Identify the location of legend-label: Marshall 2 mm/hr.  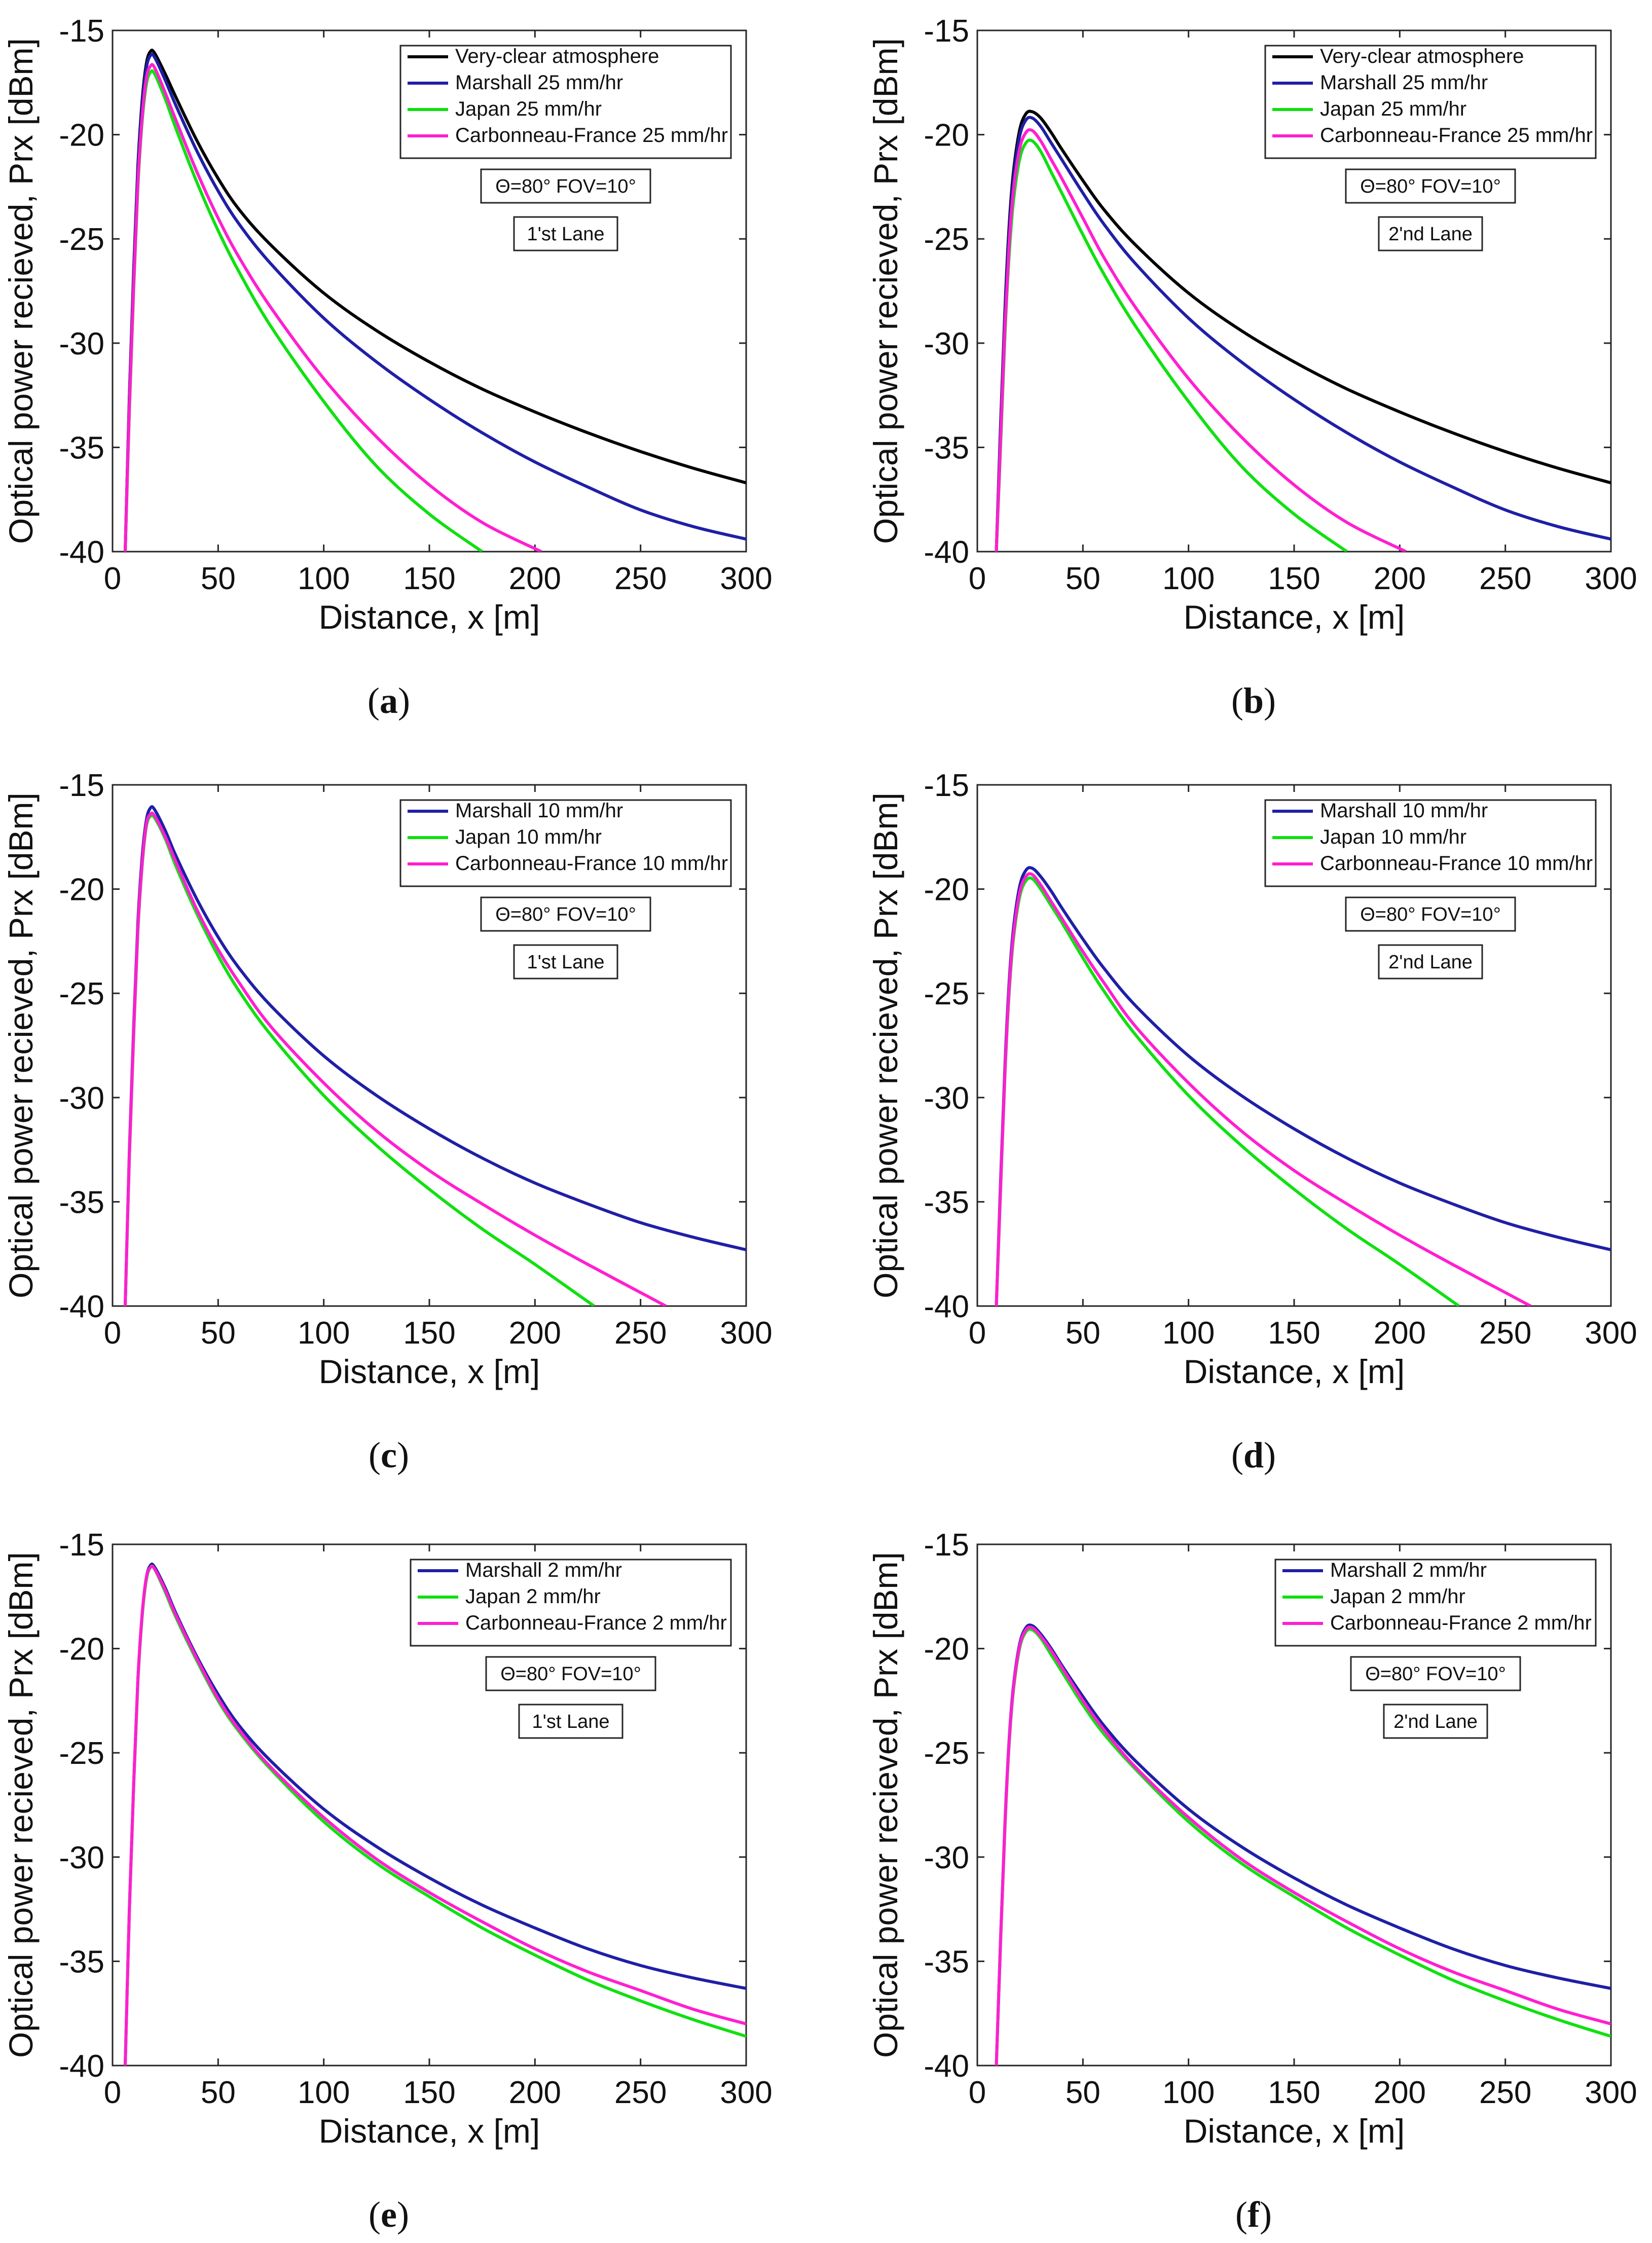
(1409, 1570).